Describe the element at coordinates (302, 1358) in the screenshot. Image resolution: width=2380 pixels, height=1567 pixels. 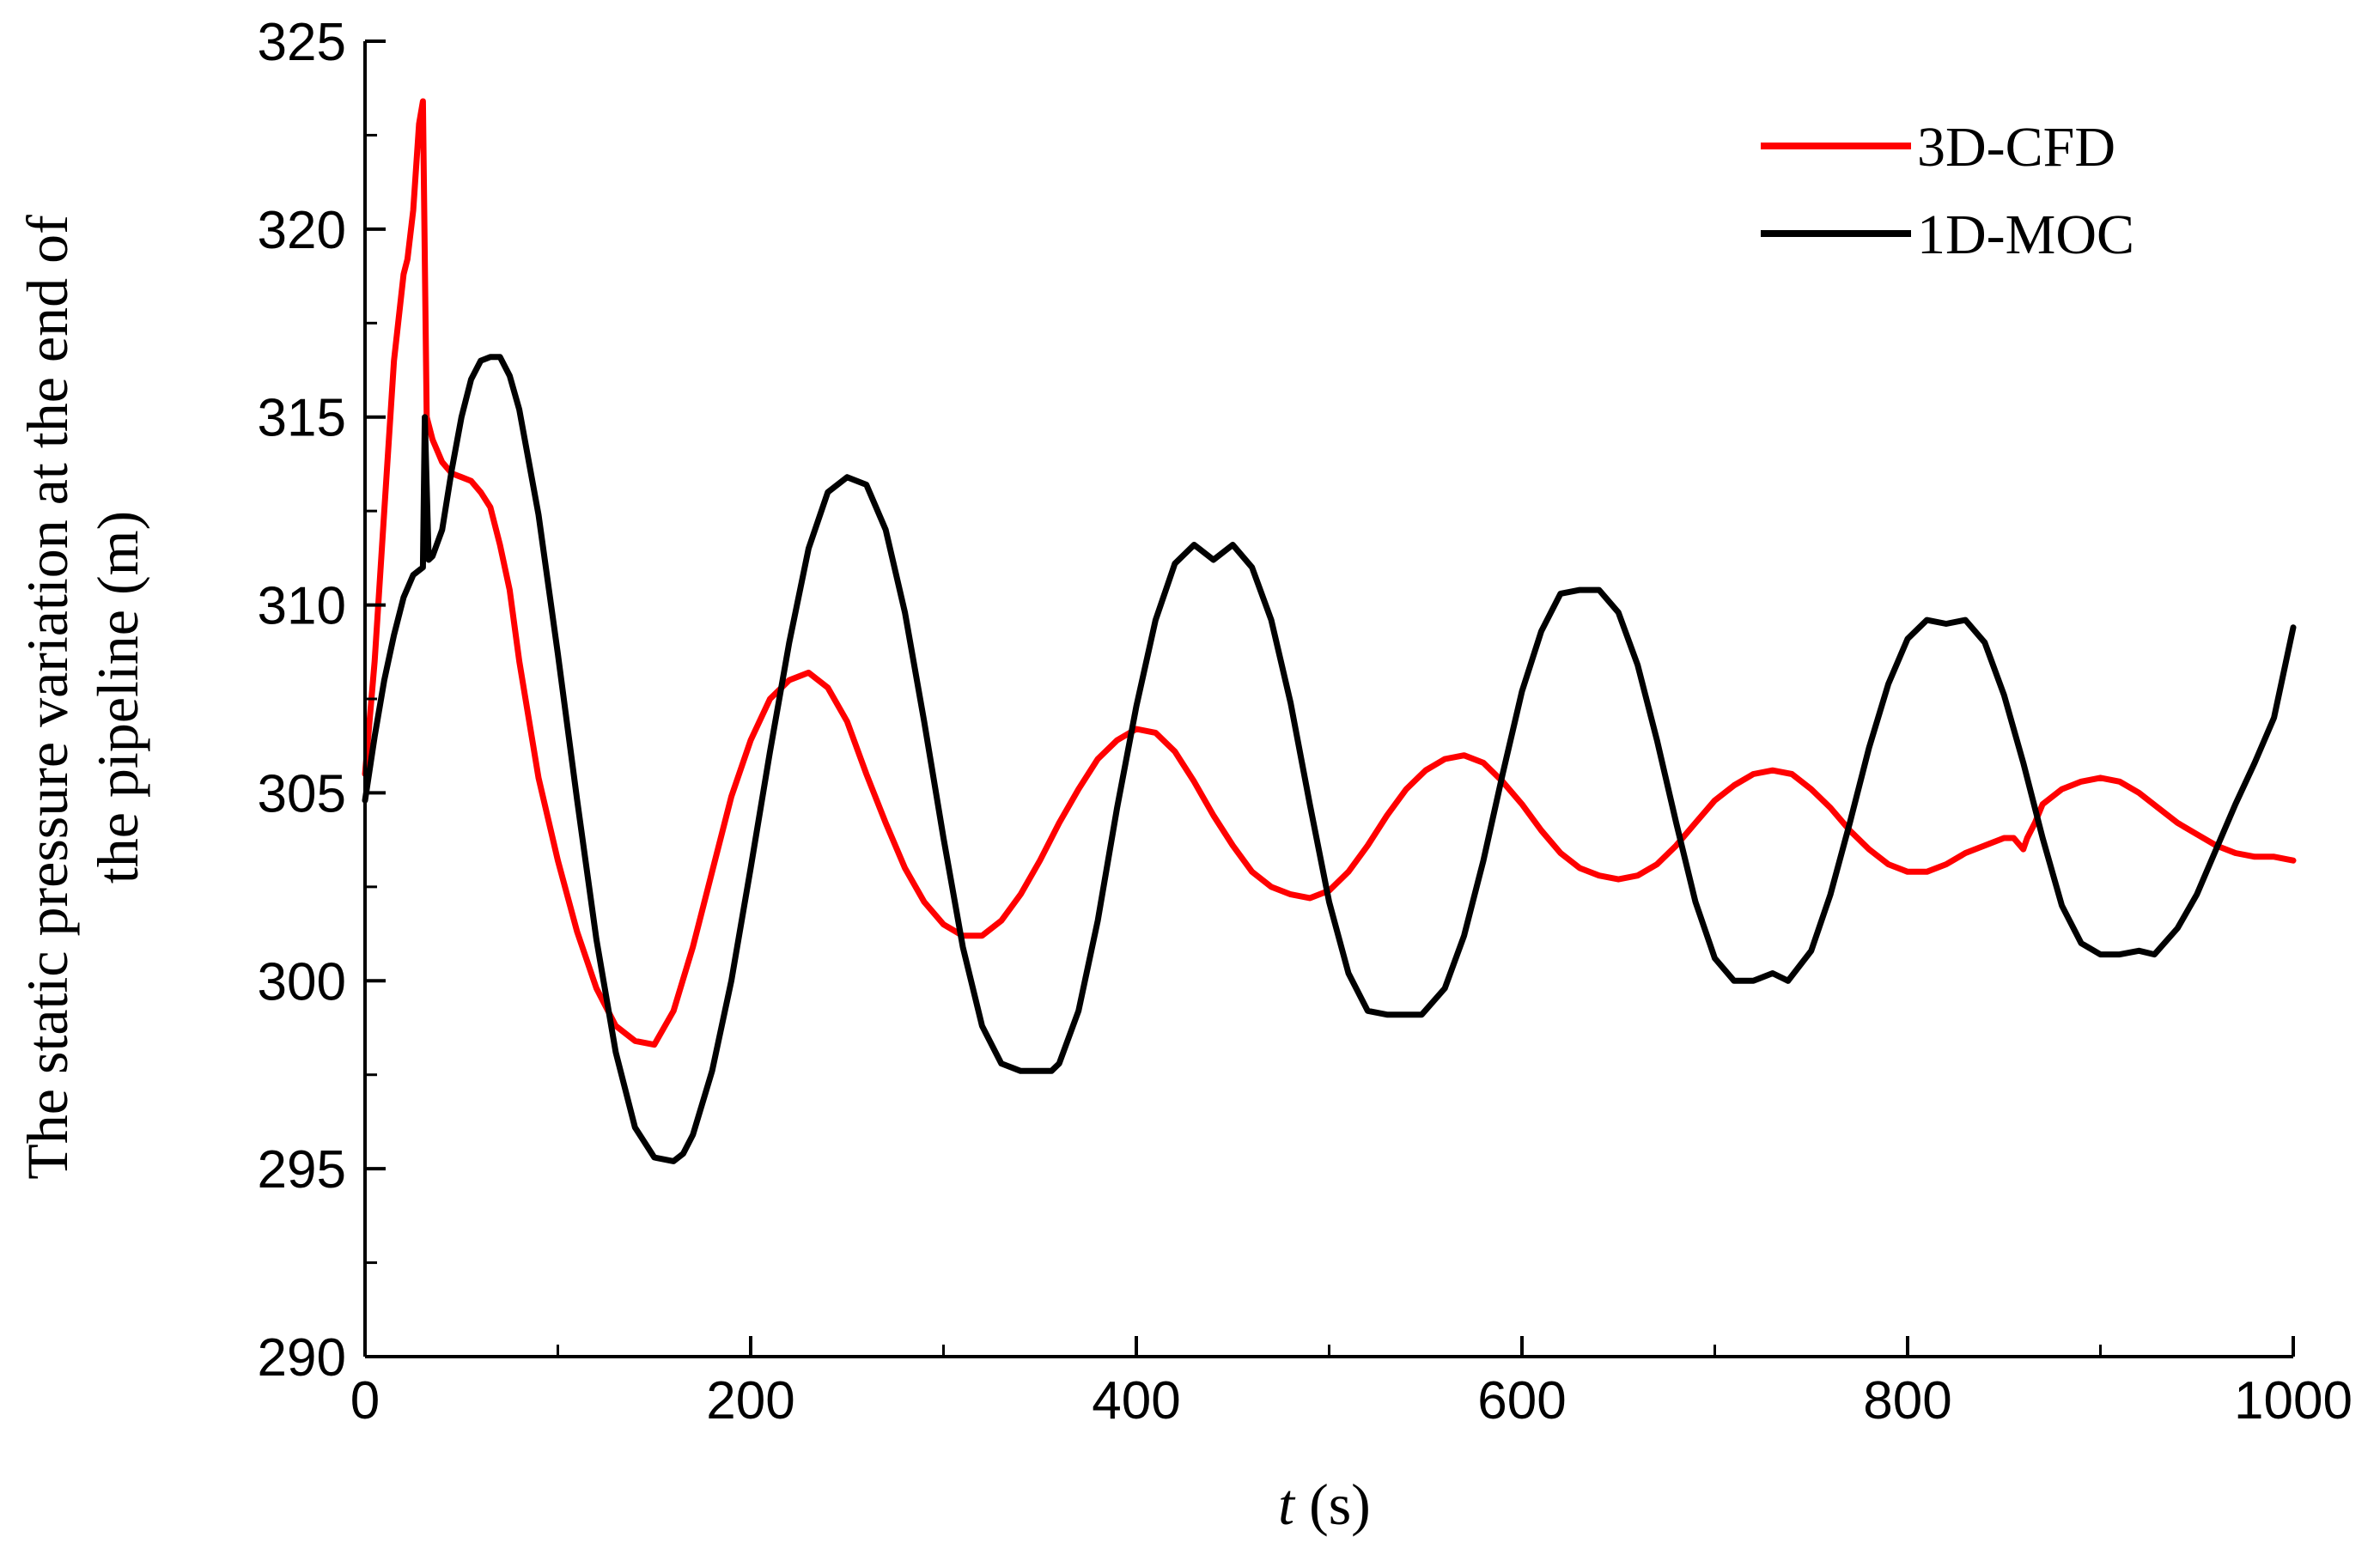
I see `y-tick-label: 290` at that location.